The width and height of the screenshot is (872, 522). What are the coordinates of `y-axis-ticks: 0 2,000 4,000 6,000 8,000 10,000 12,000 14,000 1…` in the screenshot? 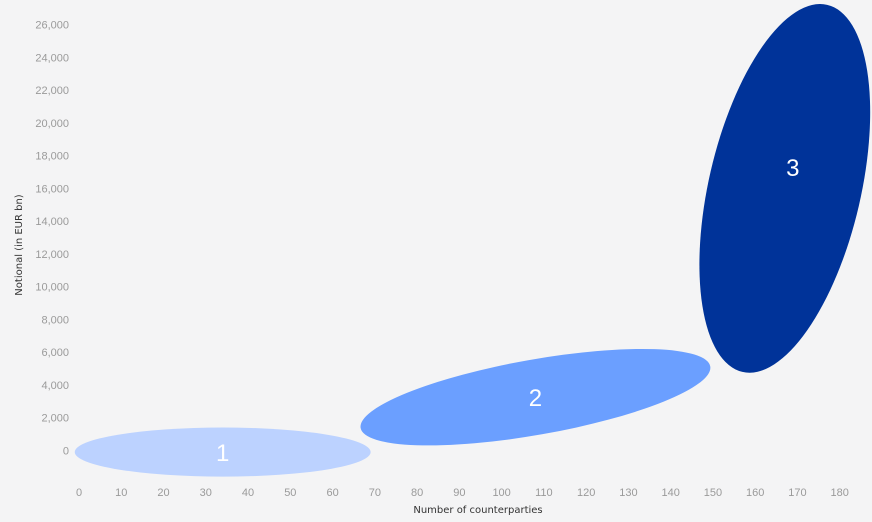 It's located at (52, 239).